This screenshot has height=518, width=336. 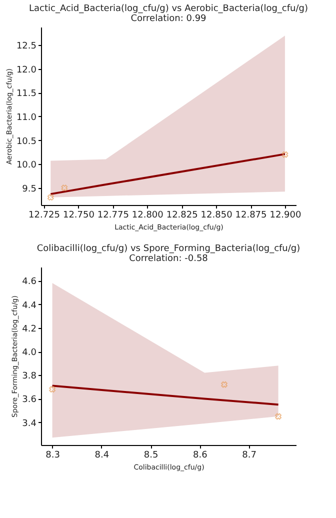 I want to click on y-tick-label: 10.5, so click(x=26, y=141).